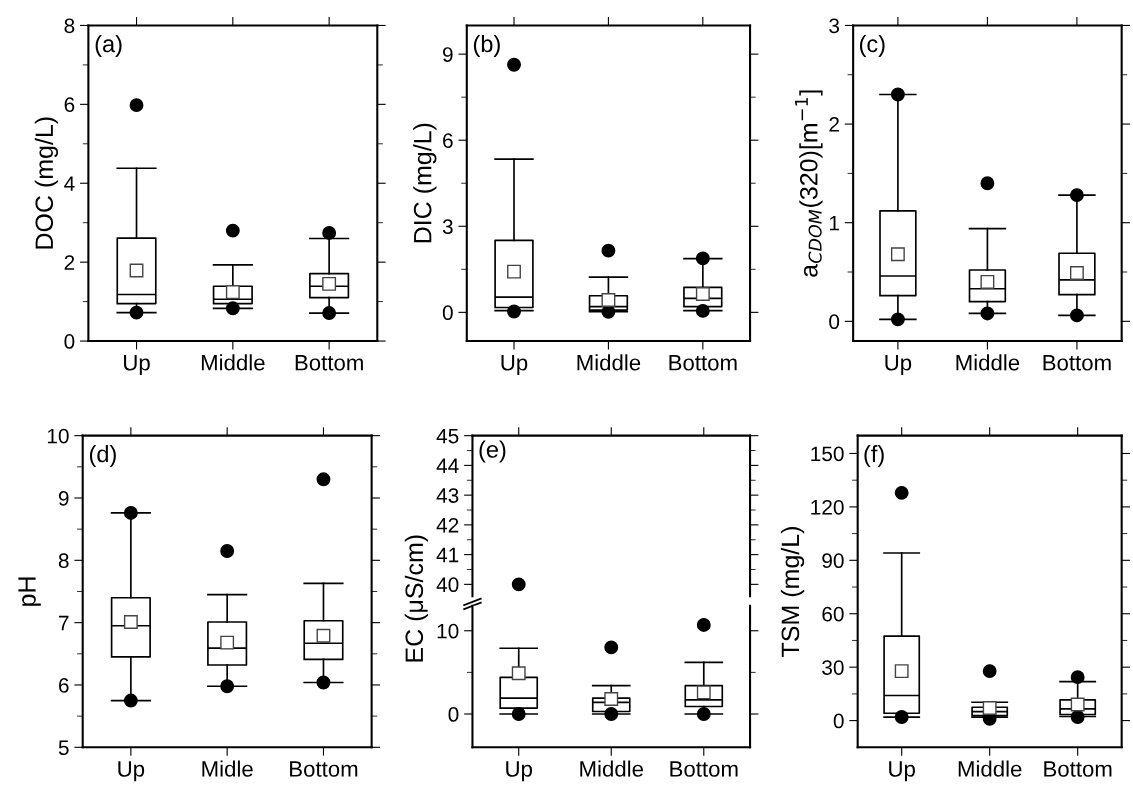 The image size is (1133, 795). What do you see at coordinates (792, 592) in the screenshot?
I see `y-axis-title: TSM (mg/L)` at bounding box center [792, 592].